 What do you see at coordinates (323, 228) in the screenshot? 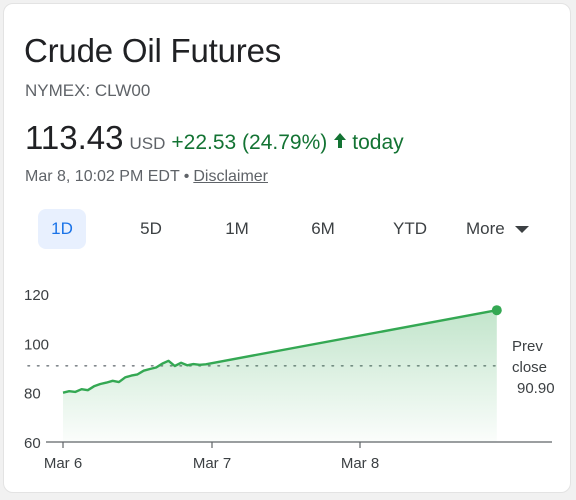
I see `range-tab-6m: 6M` at bounding box center [323, 228].